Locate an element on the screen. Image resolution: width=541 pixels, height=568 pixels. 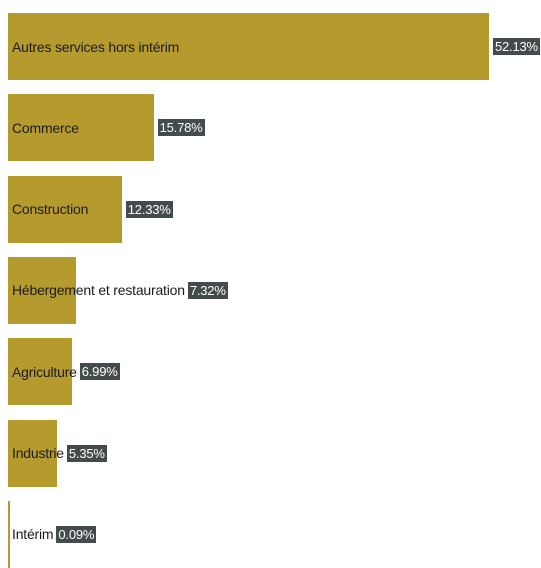
category-label: Hébergement et restauration is located at coordinates (98, 290).